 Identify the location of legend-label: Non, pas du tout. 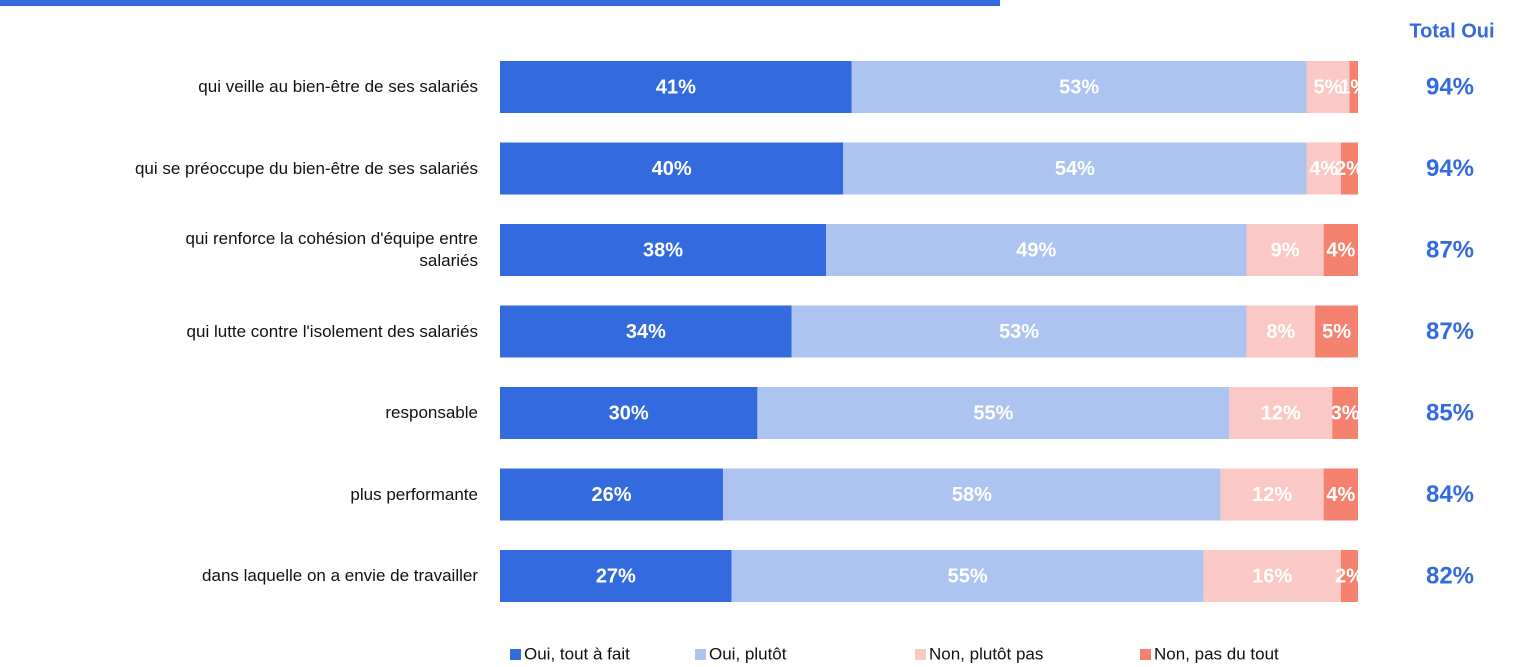
(1216, 653).